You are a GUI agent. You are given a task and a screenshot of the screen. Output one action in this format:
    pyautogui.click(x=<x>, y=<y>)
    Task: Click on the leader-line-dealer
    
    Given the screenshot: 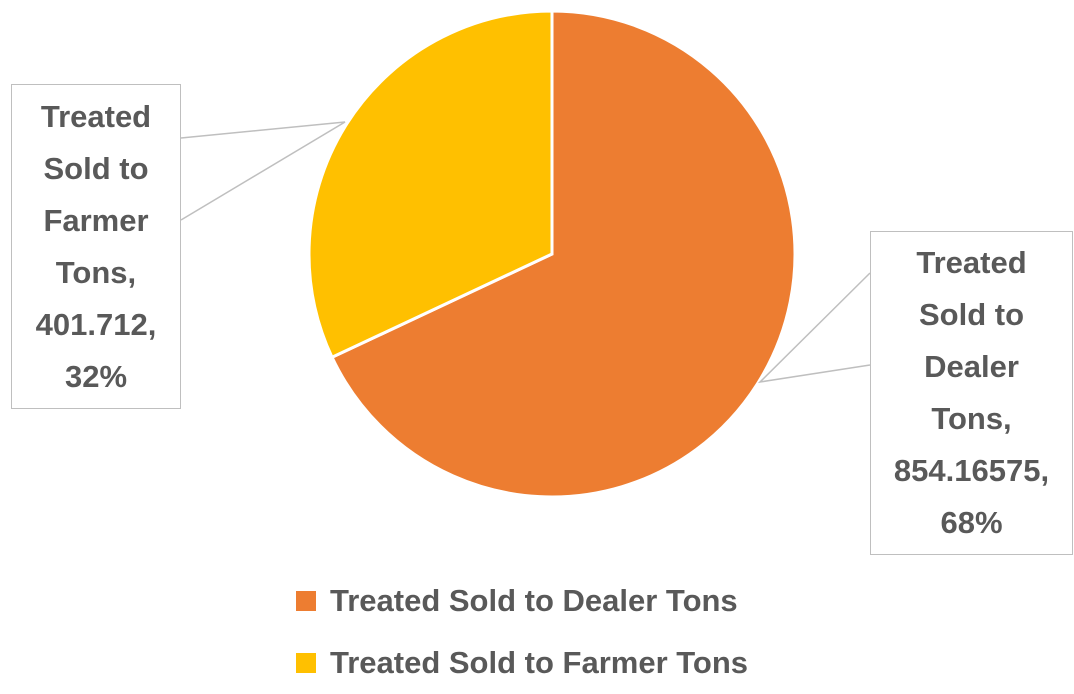 What is the action you would take?
    pyautogui.click(x=814, y=328)
    